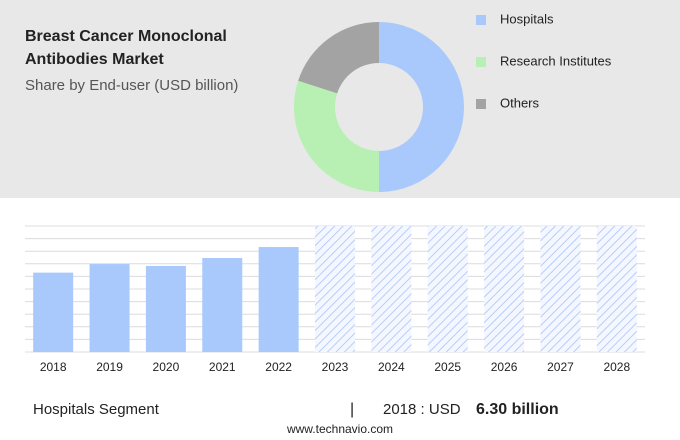 Image resolution: width=680 pixels, height=440 pixels. Describe the element at coordinates (278, 367) in the screenshot. I see `x-tick-label: 2022` at that location.